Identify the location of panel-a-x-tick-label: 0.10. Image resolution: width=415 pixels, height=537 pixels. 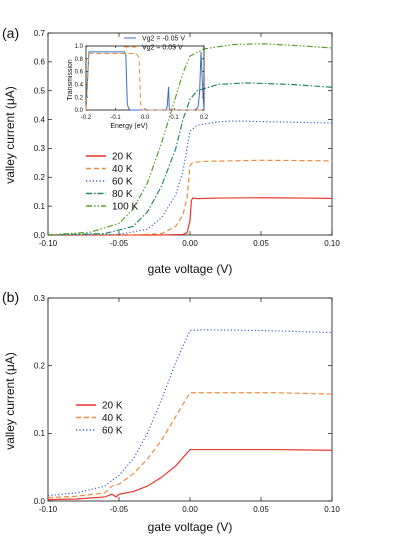
(332, 243).